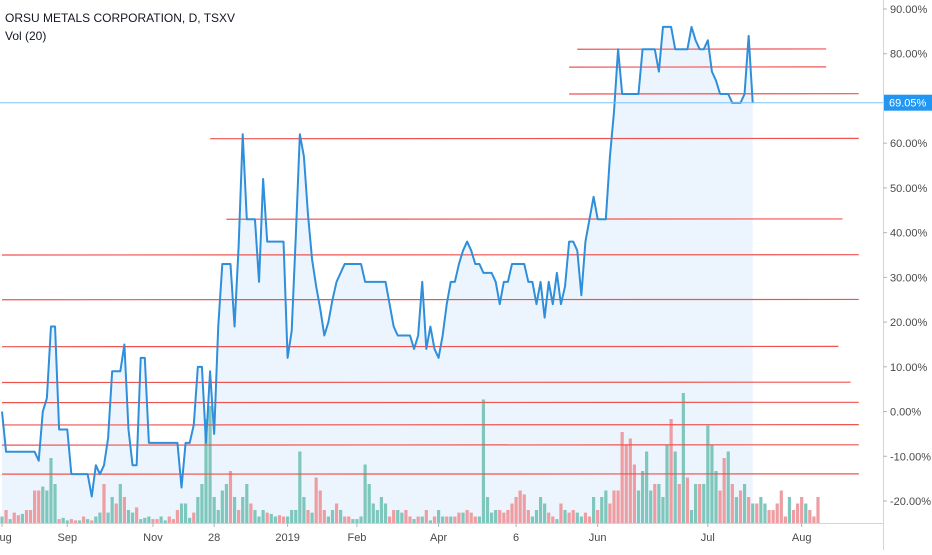  What do you see at coordinates (598, 538) in the screenshot?
I see `x-tick-label: Jun` at bounding box center [598, 538].